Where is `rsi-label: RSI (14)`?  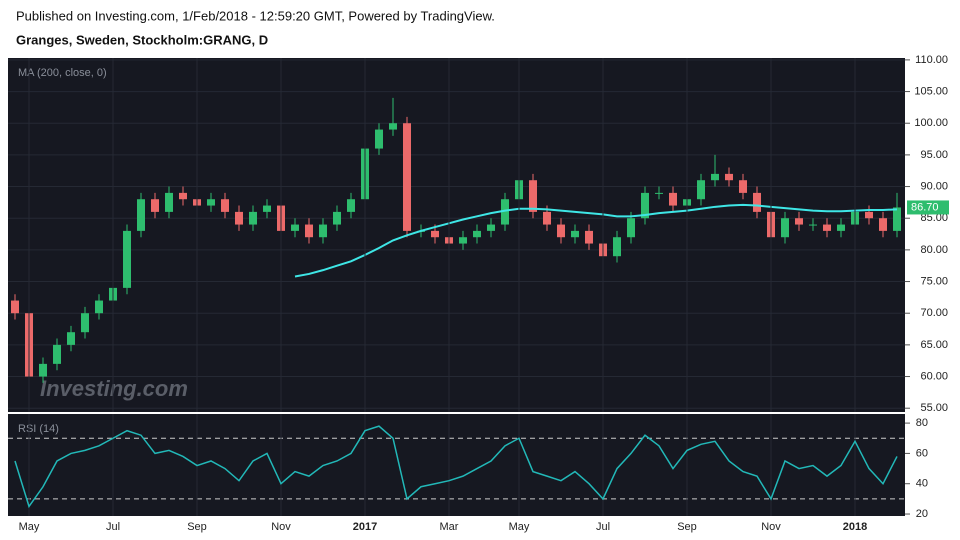 rsi-label: RSI (14) is located at coordinates (38, 429).